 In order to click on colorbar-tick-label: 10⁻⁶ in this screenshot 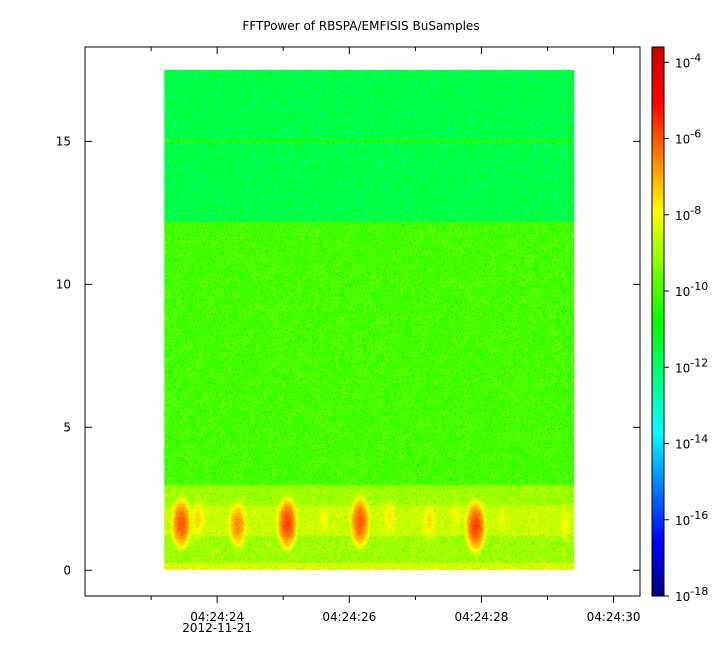, I will do `click(688, 137)`.